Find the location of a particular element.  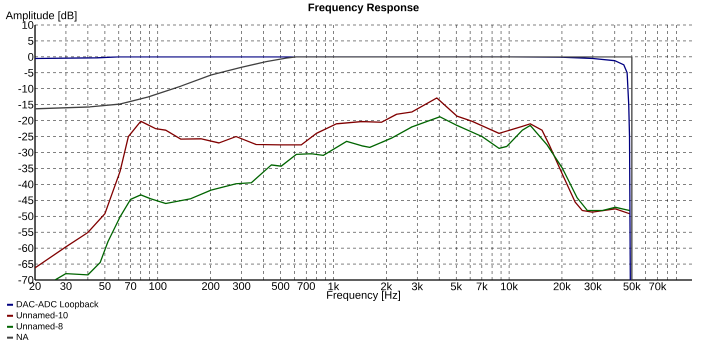

y-tick-label: -20 is located at coordinates (26, 120).